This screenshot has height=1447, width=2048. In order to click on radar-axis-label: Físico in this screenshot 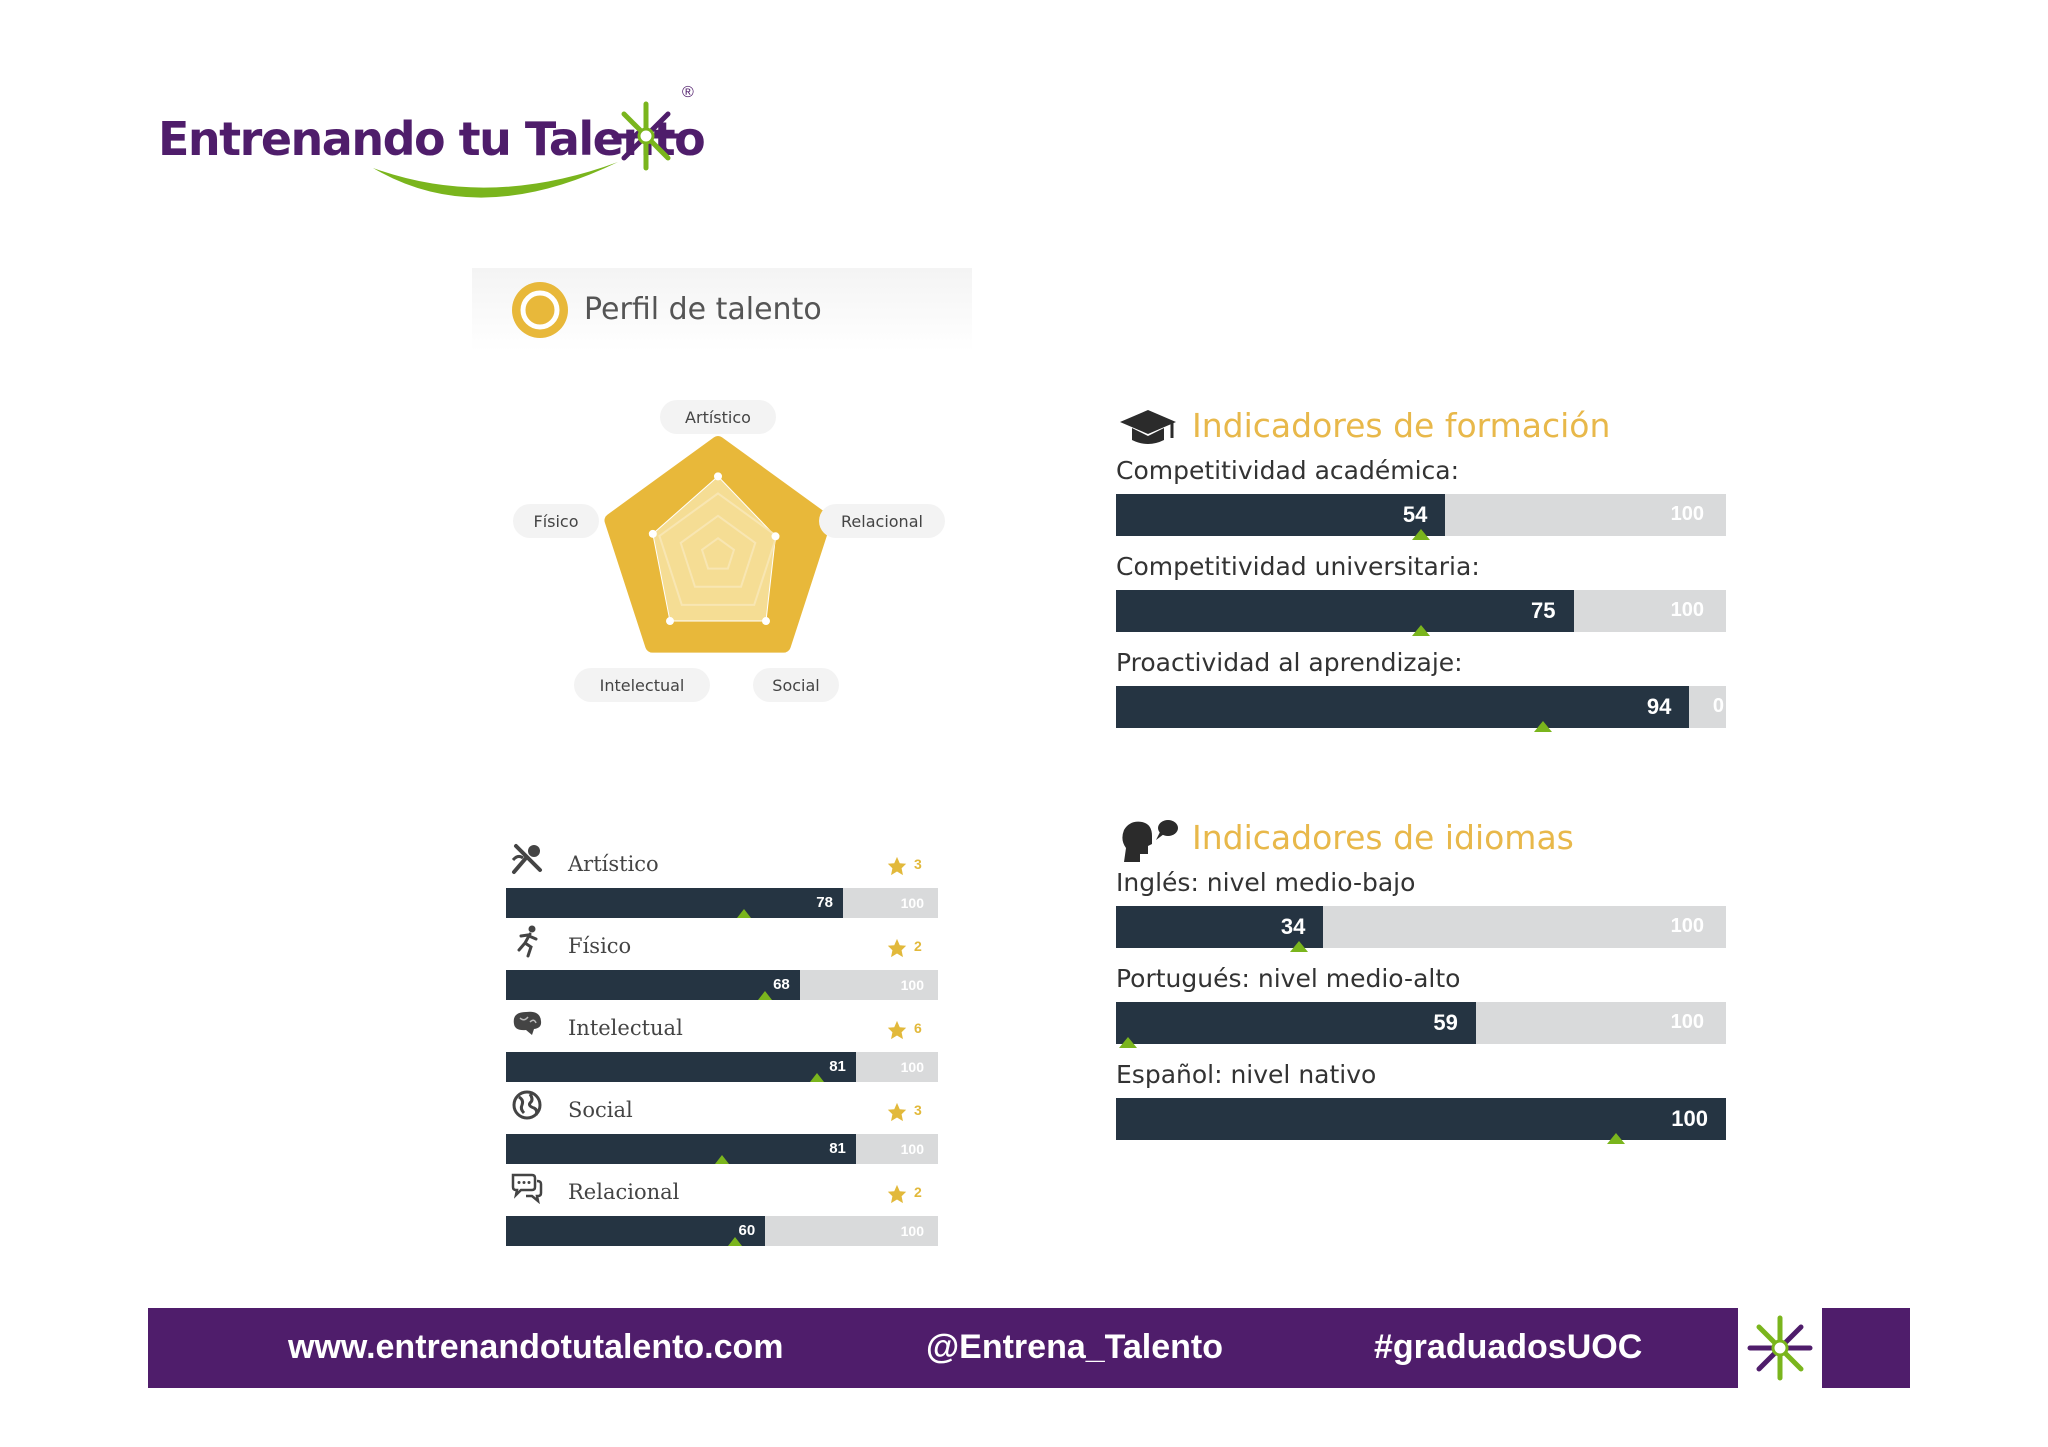, I will do `click(555, 521)`.